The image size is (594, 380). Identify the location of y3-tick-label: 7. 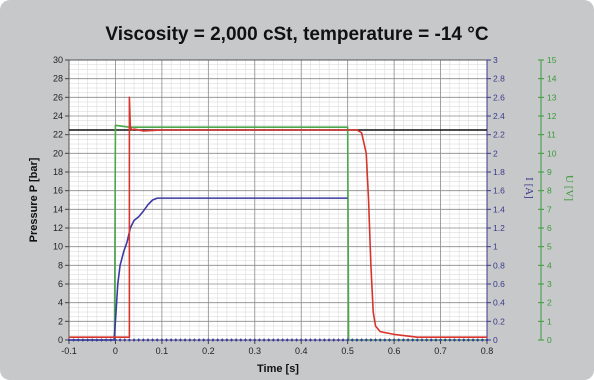
(549, 209).